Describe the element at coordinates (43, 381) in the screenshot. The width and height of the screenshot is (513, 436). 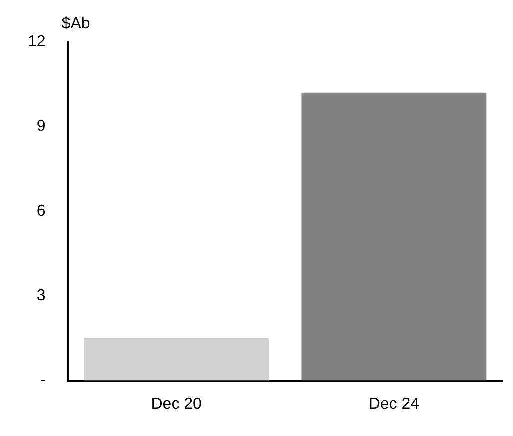
I see `y-tick-label: -` at that location.